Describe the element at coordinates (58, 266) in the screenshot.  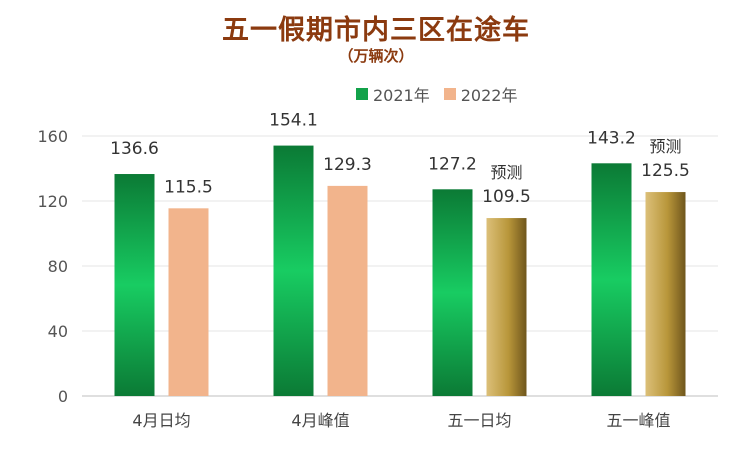
I see `y-tick-label: 80` at that location.